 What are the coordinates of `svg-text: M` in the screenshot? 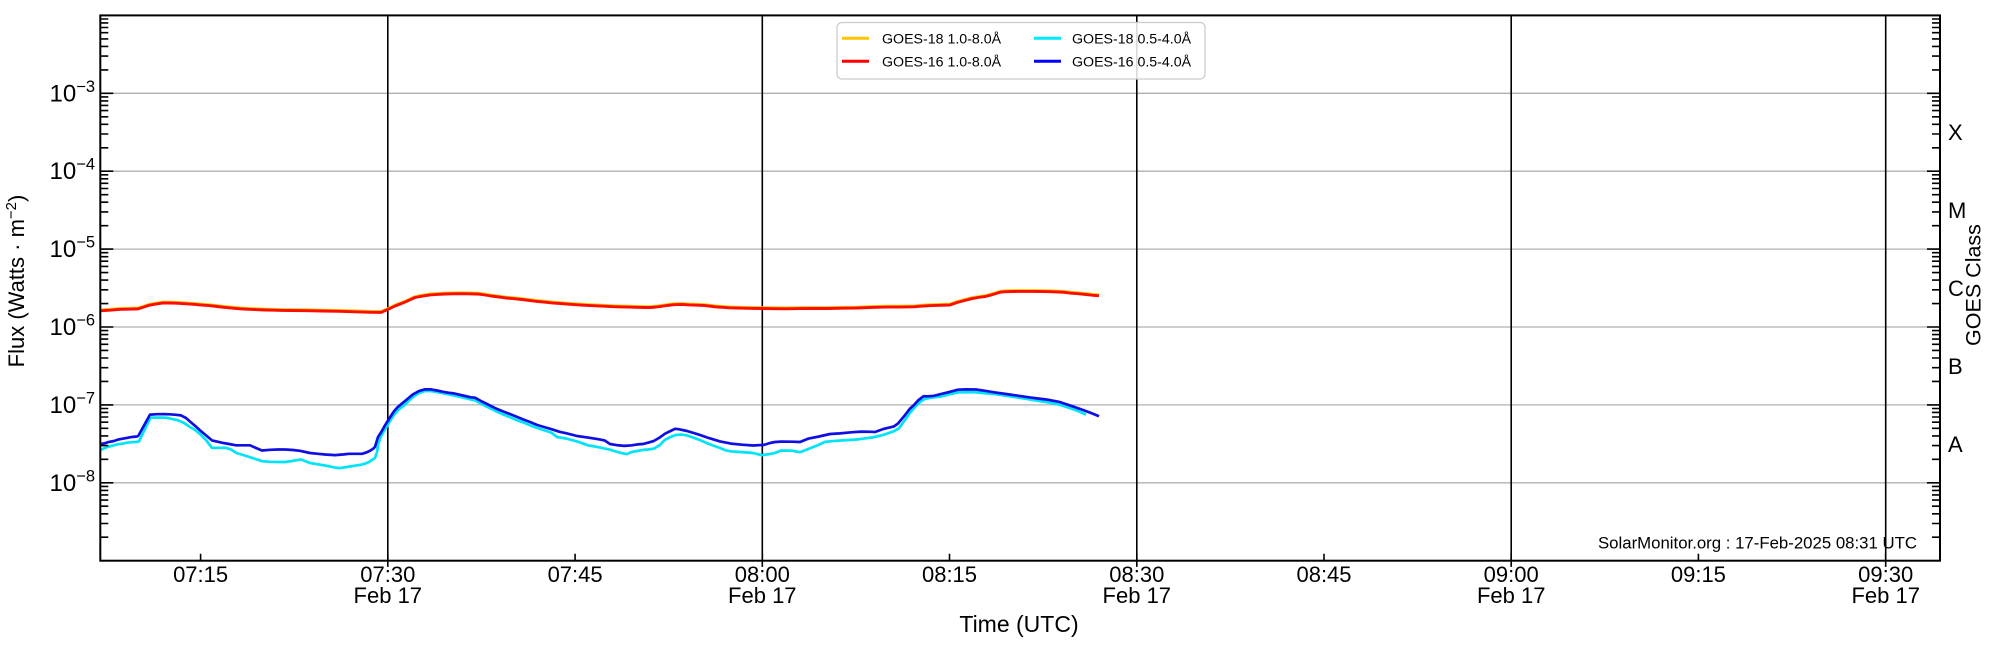 It's located at (1957, 210).